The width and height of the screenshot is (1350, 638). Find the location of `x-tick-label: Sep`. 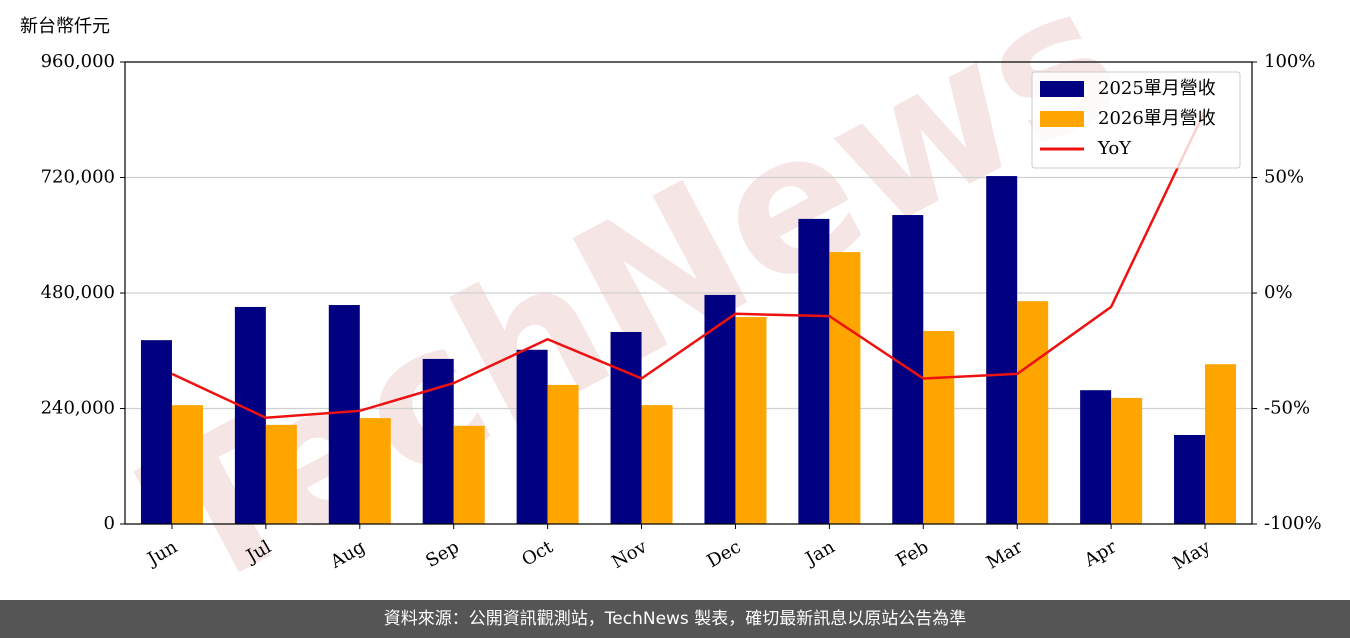

x-tick-label: Sep is located at coordinates (442, 553).